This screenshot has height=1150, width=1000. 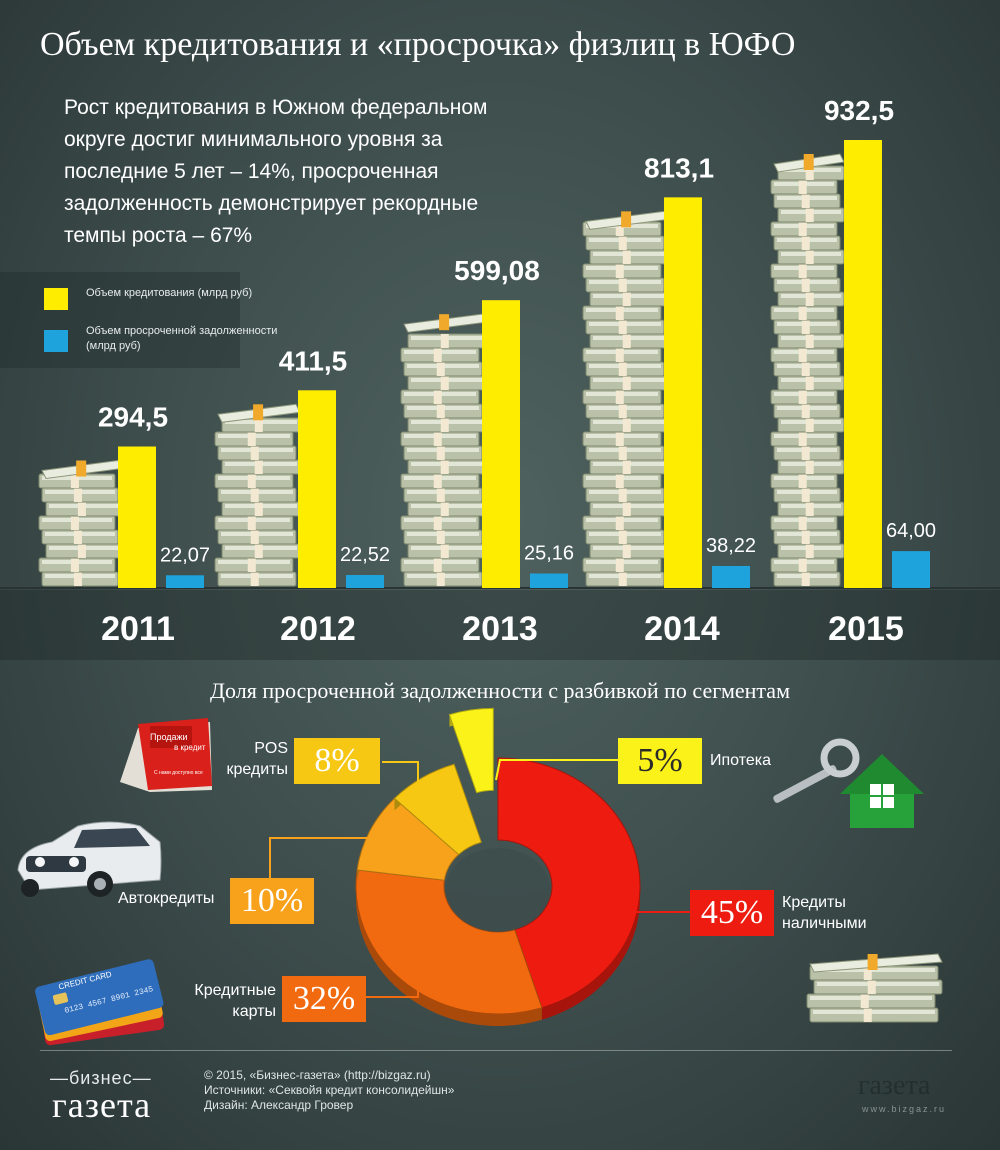 I want to click on segment-name-cash: Кредиты наличными, so click(x=824, y=913).